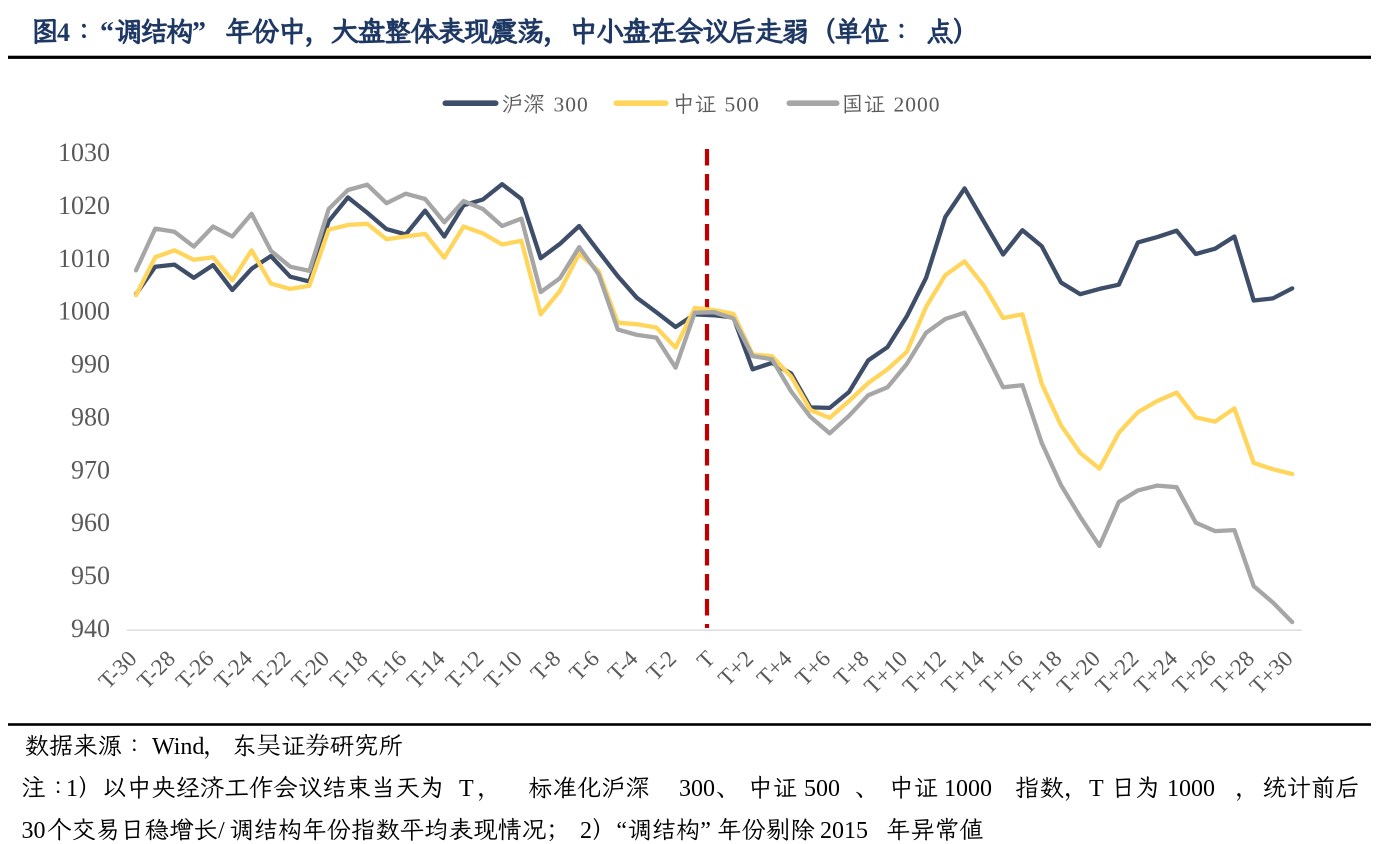  Describe the element at coordinates (844, 831) in the screenshot. I see `svg-text: 2015` at that location.